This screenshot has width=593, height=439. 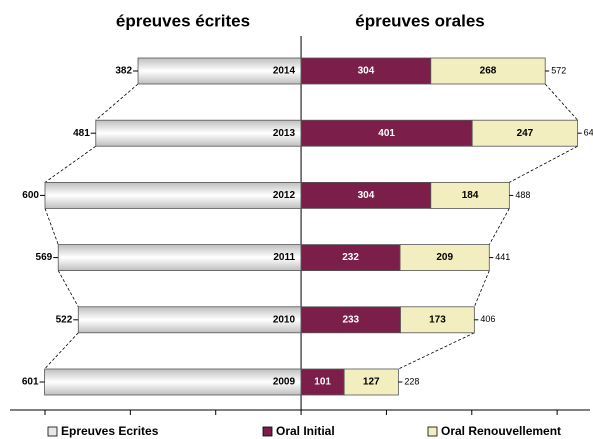 I want to click on total-label: 441, so click(x=502, y=257).